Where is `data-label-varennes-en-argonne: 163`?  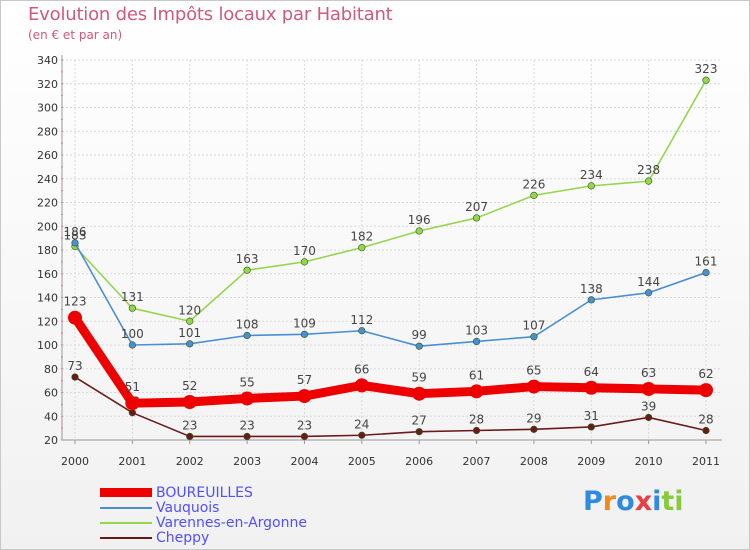 data-label-varennes-en-argonne: 163 is located at coordinates (247, 259).